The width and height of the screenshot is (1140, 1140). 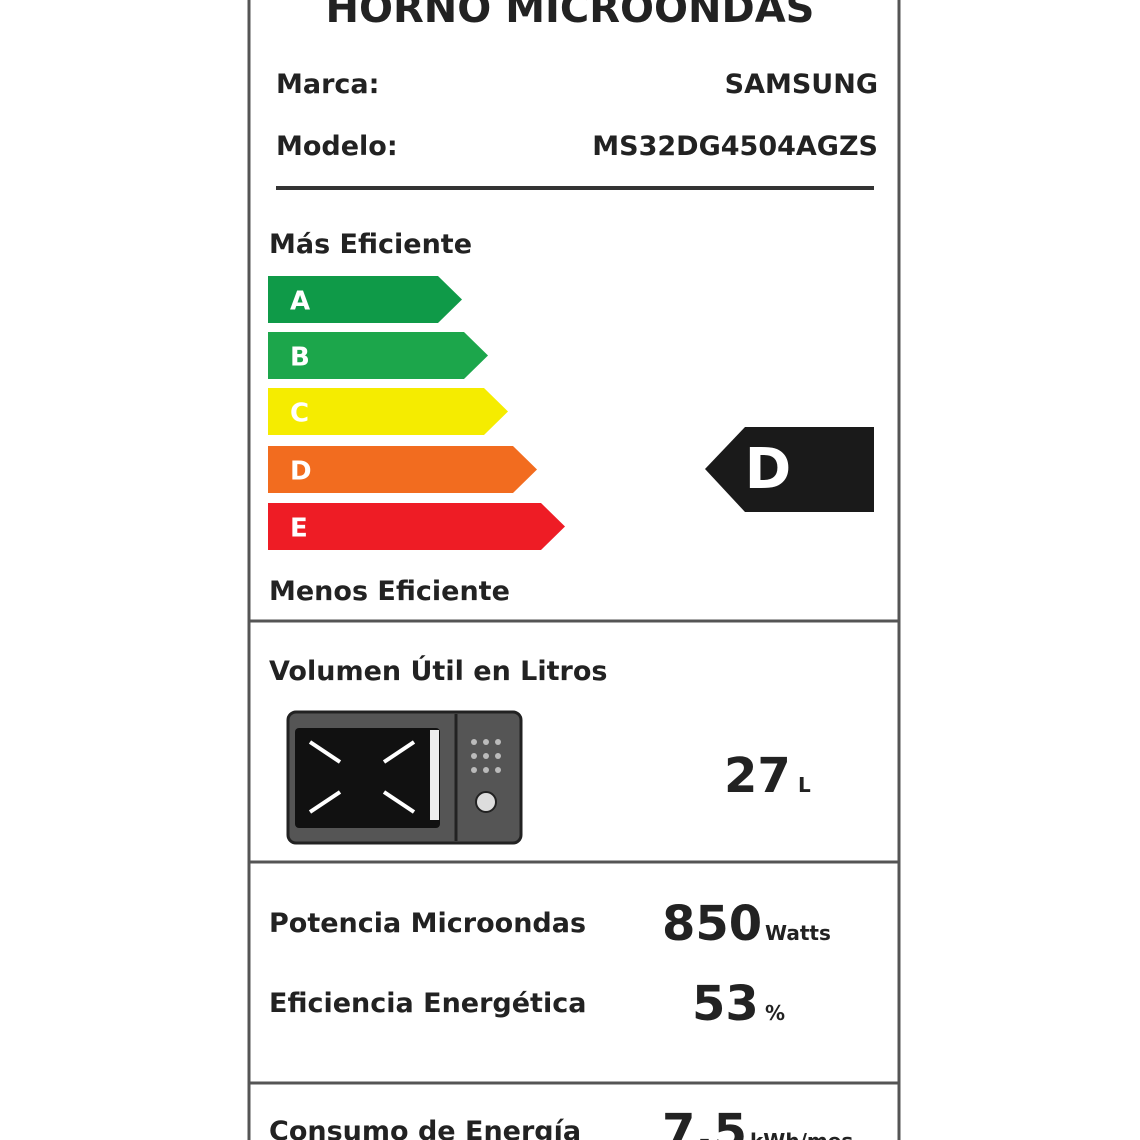 I want to click on model-label: Modelo:, so click(x=337, y=146).